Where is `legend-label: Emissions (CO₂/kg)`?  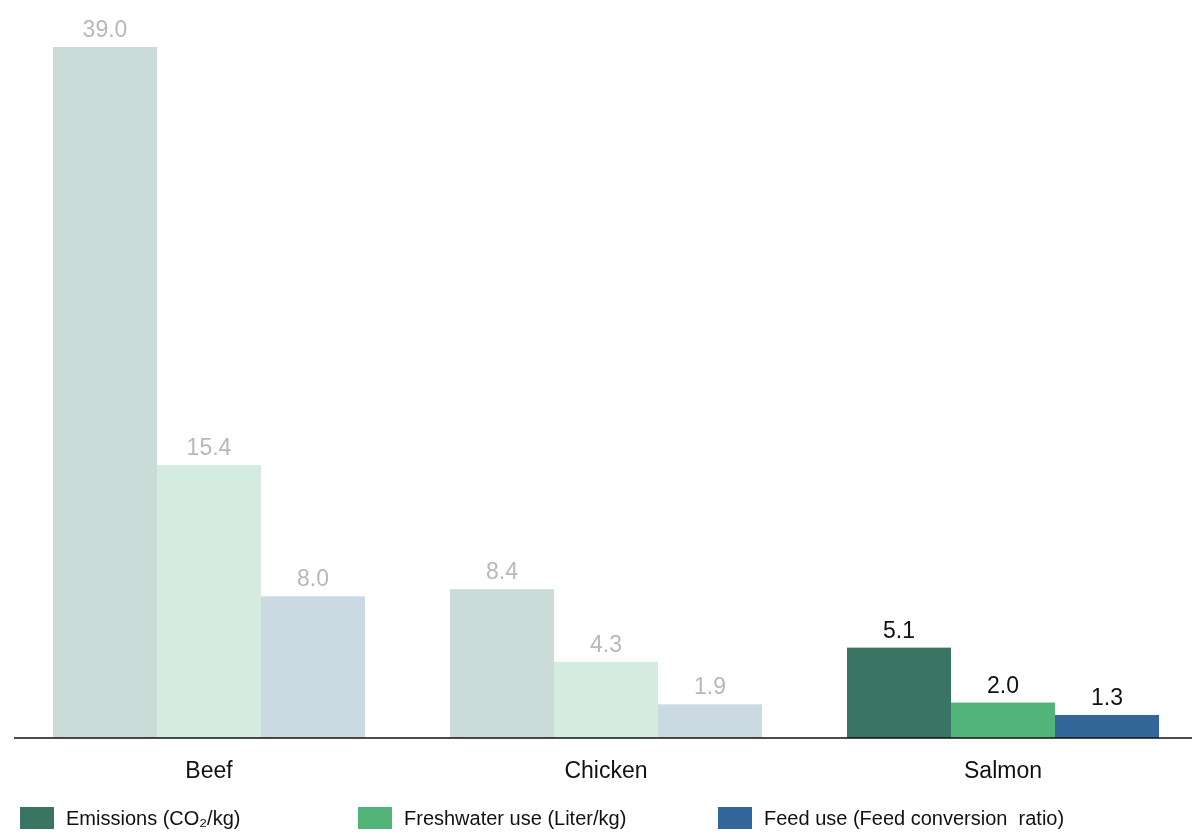 legend-label: Emissions (CO₂/kg) is located at coordinates (153, 818).